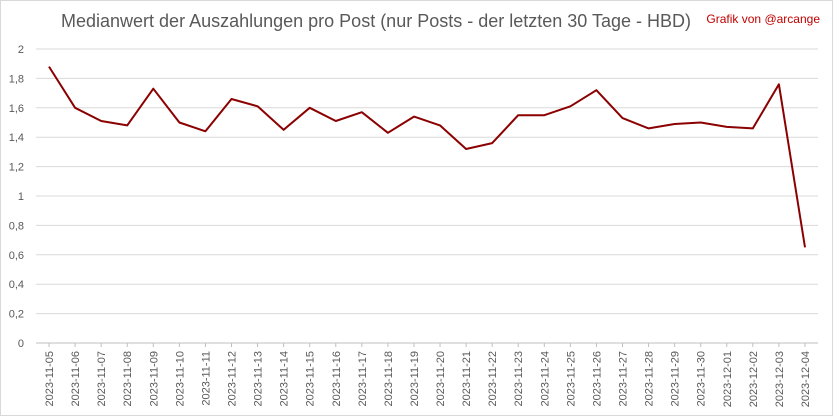 Image resolution: width=833 pixels, height=416 pixels. What do you see at coordinates (16, 315) in the screenshot?
I see `y-tick-label: 0,2` at bounding box center [16, 315].